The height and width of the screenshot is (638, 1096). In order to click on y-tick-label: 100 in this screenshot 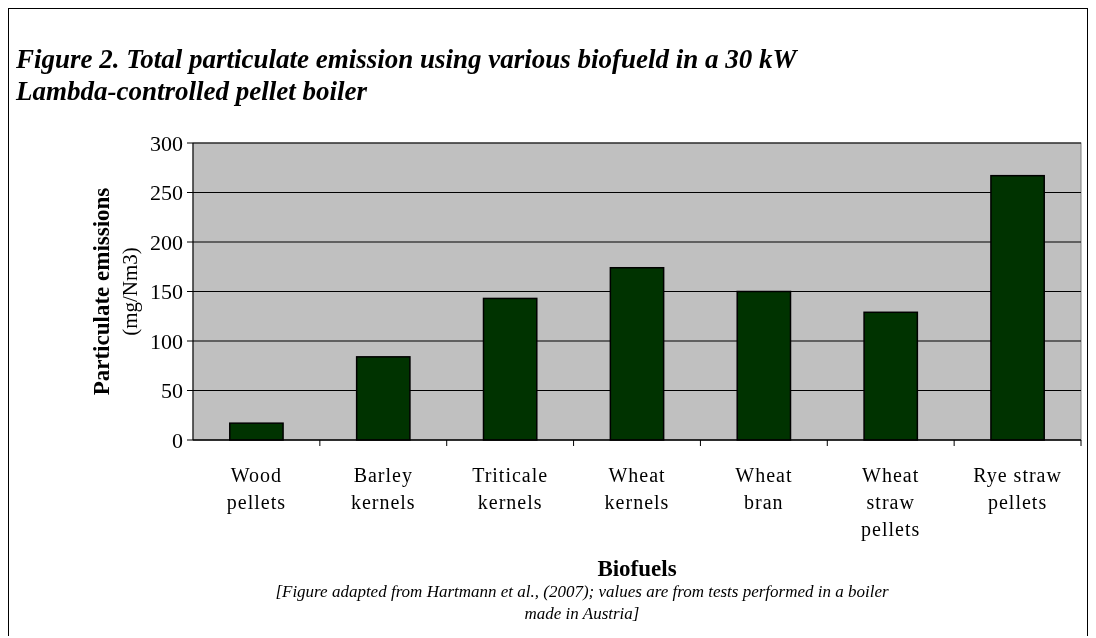, I will do `click(166, 341)`.